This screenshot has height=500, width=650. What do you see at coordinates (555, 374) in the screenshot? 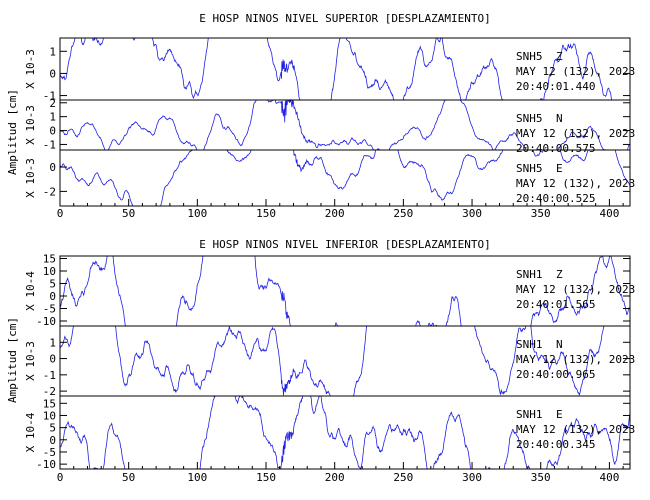
I see `time-label: 20:40:00.965` at bounding box center [555, 374].